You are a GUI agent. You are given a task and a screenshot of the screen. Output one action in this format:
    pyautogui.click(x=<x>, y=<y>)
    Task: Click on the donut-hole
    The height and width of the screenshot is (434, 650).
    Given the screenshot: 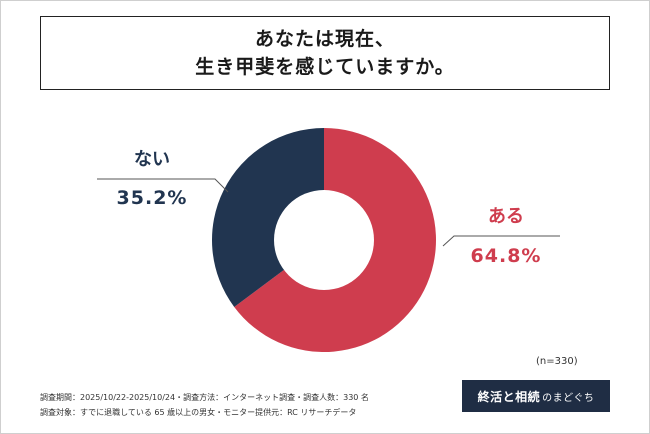 What is the action you would take?
    pyautogui.click(x=324, y=240)
    